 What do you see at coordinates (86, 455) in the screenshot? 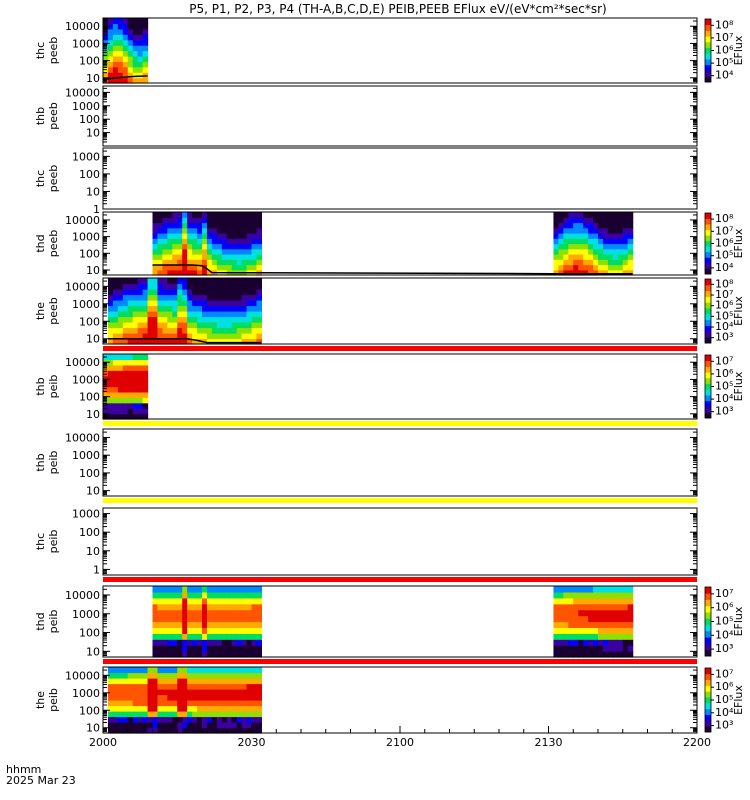
I see `y-tick-label: 1000` at bounding box center [86, 455].